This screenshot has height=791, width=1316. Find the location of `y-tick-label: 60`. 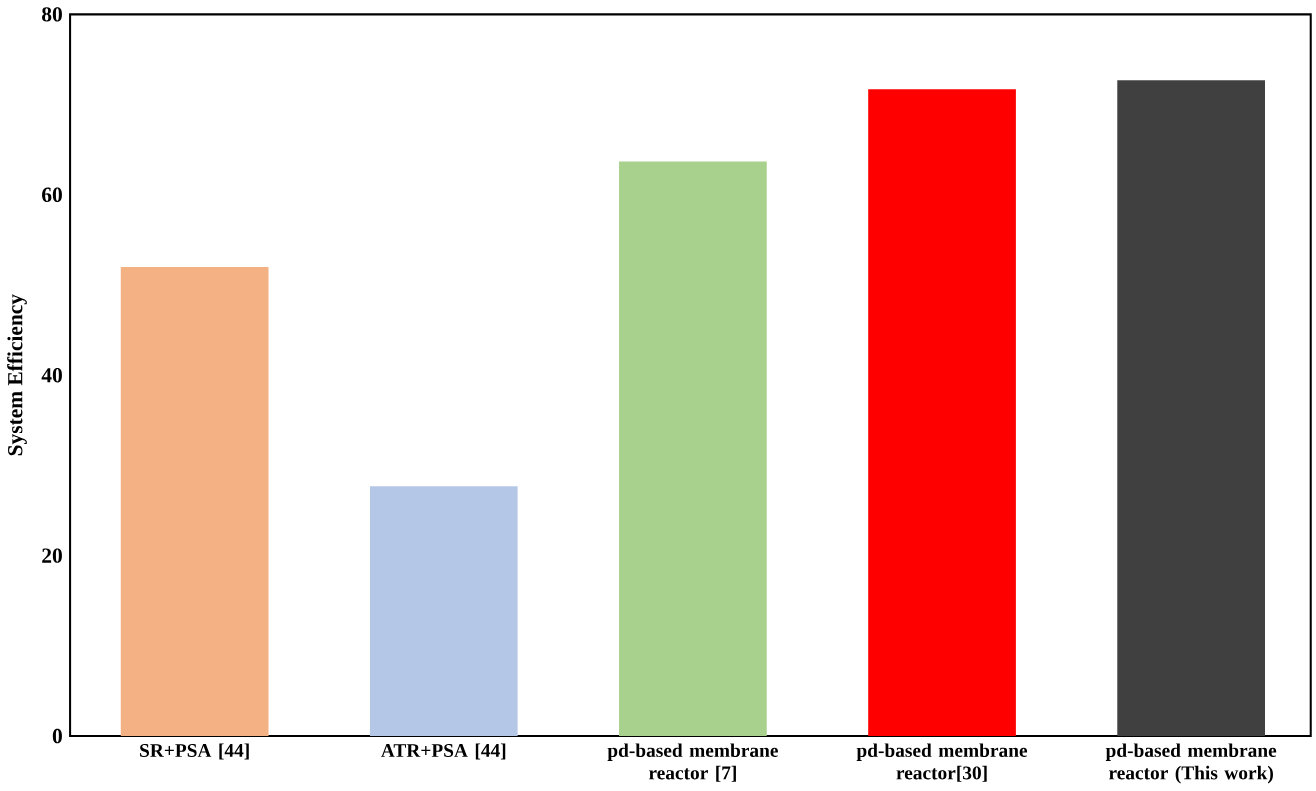

y-tick-label: 60 is located at coordinates (52, 195).